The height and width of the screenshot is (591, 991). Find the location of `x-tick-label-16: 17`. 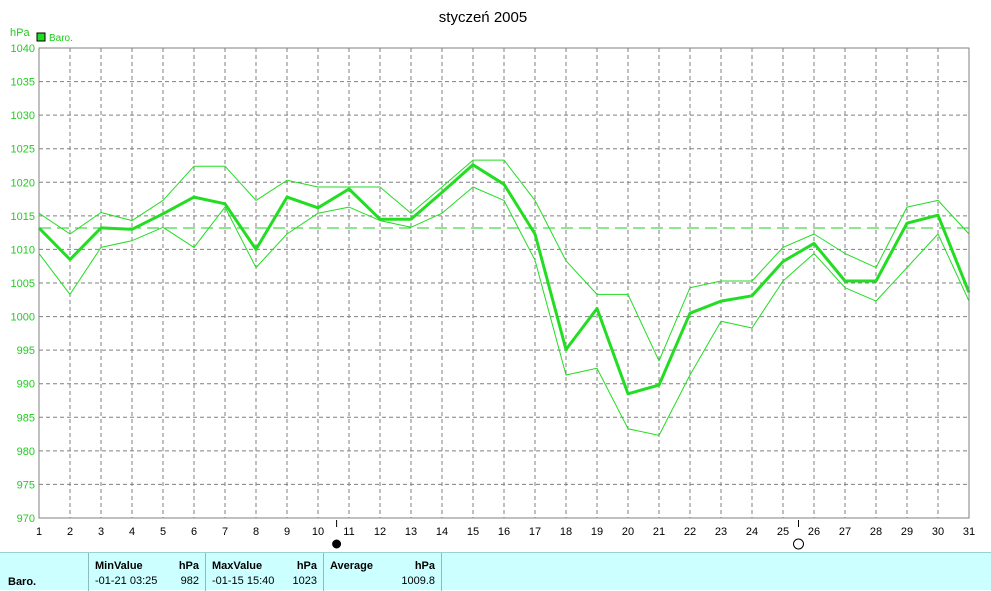

x-tick-label-16: 17 is located at coordinates (535, 532).